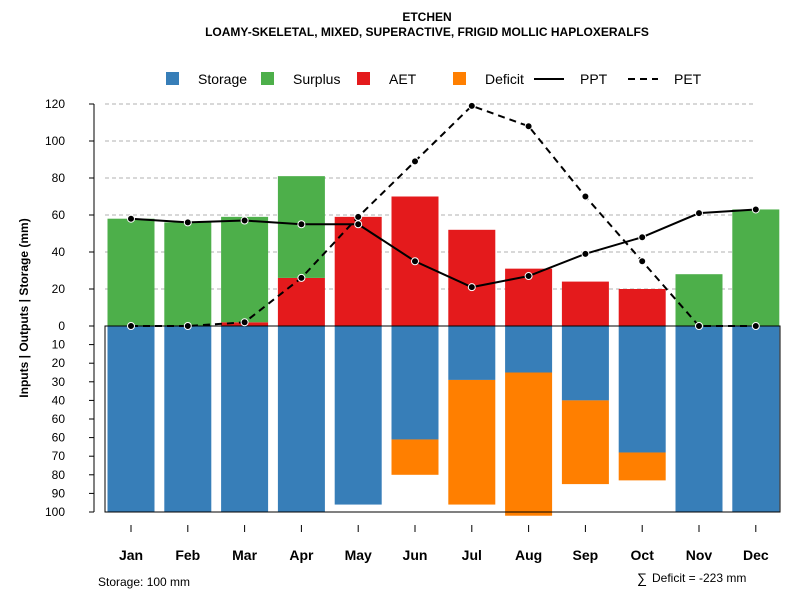 The image size is (800, 600). Describe the element at coordinates (642, 261) in the screenshot. I see `pet-point-oct` at that location.